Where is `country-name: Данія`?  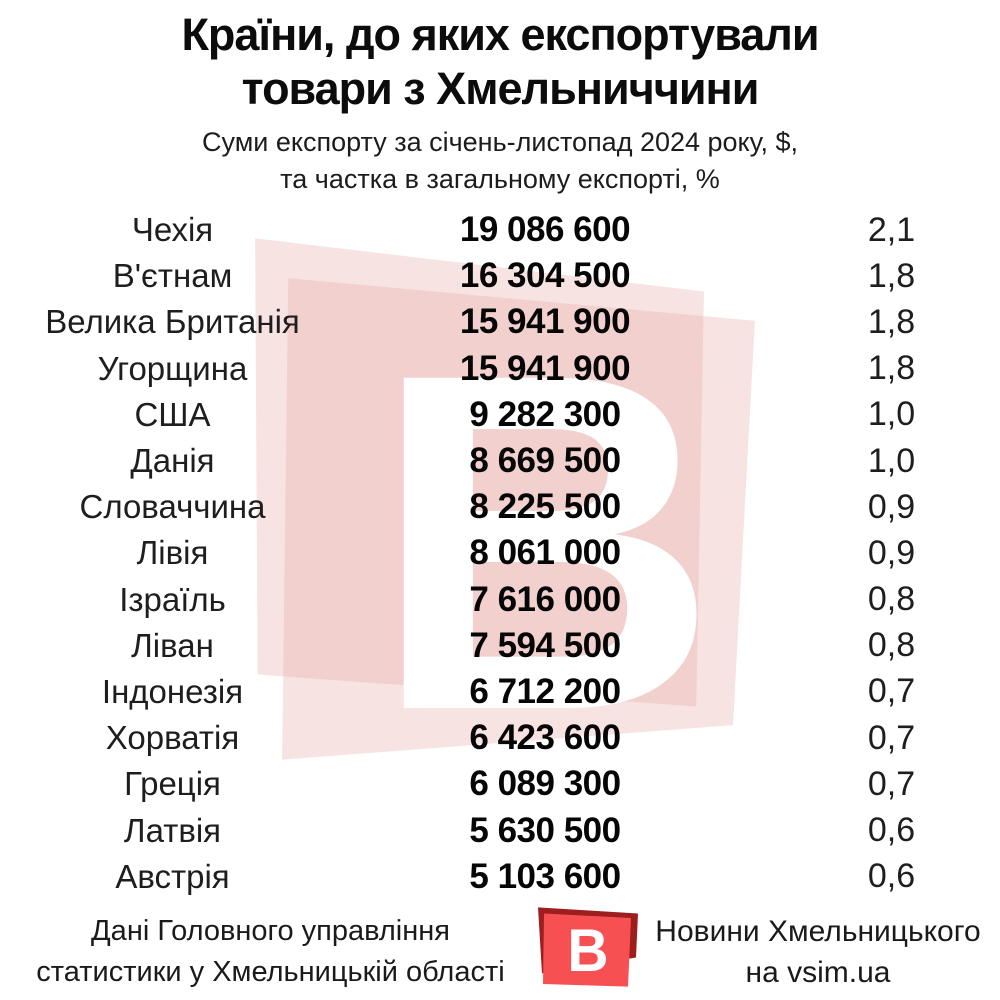 country-name: Данія is located at coordinates (172, 461).